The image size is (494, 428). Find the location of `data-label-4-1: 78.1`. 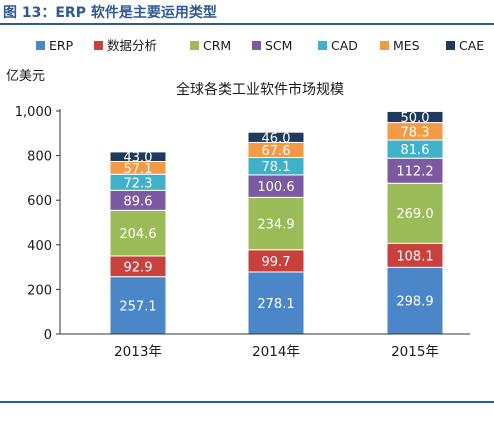

data-label-4-1: 78.1 is located at coordinates (276, 167).